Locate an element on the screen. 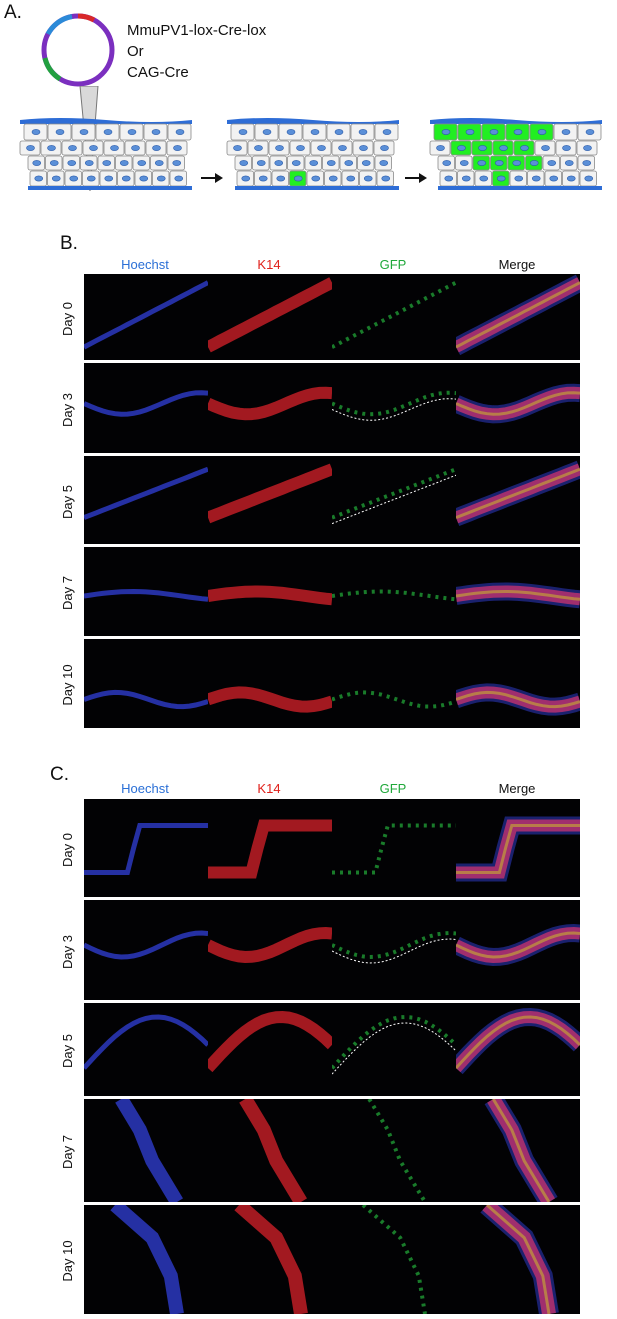 This screenshot has width=617, height=1319. panel-b-header-merge: Merge is located at coordinates (517, 264).